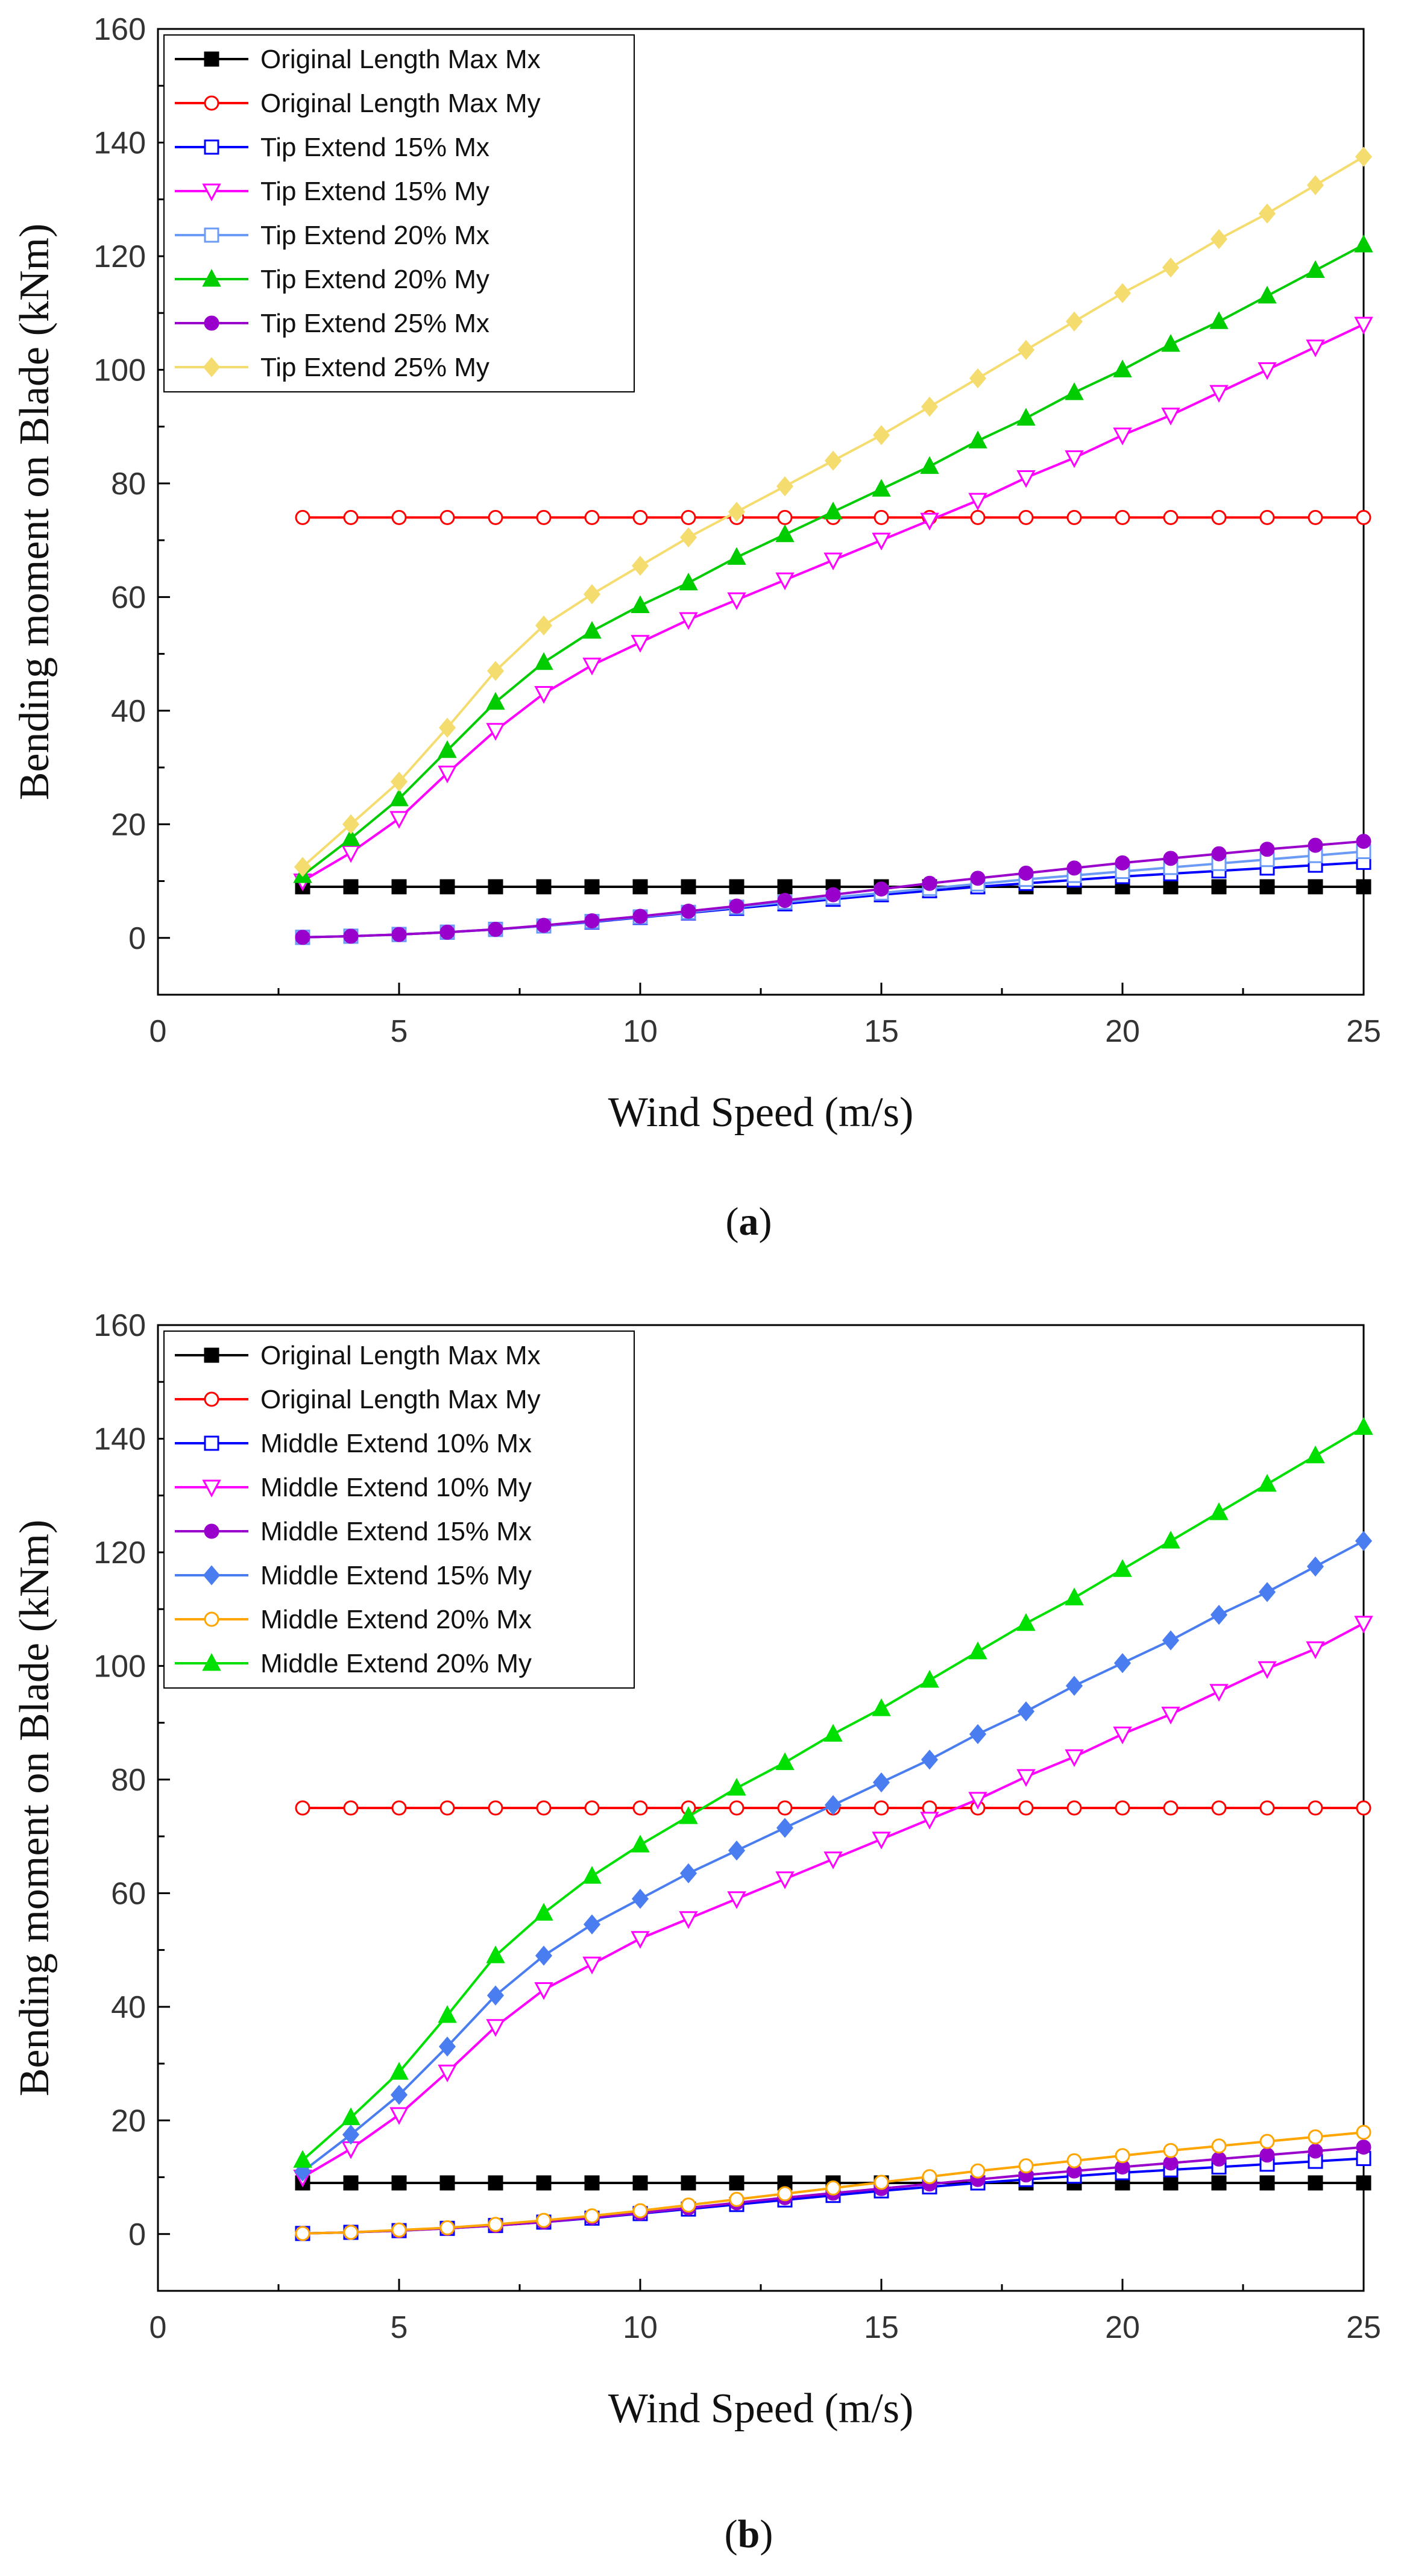 This screenshot has height=2576, width=1401. Describe the element at coordinates (400, 1399) in the screenshot. I see `legend-label: Original Length Max My` at that location.